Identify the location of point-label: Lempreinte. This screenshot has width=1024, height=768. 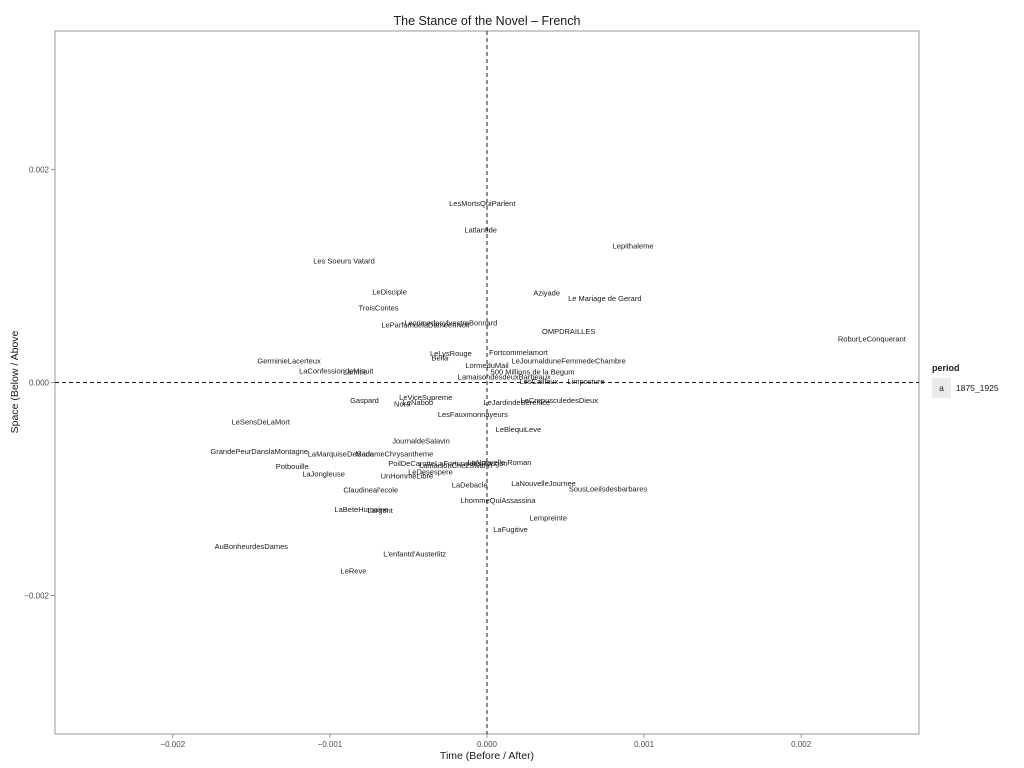
(548, 517).